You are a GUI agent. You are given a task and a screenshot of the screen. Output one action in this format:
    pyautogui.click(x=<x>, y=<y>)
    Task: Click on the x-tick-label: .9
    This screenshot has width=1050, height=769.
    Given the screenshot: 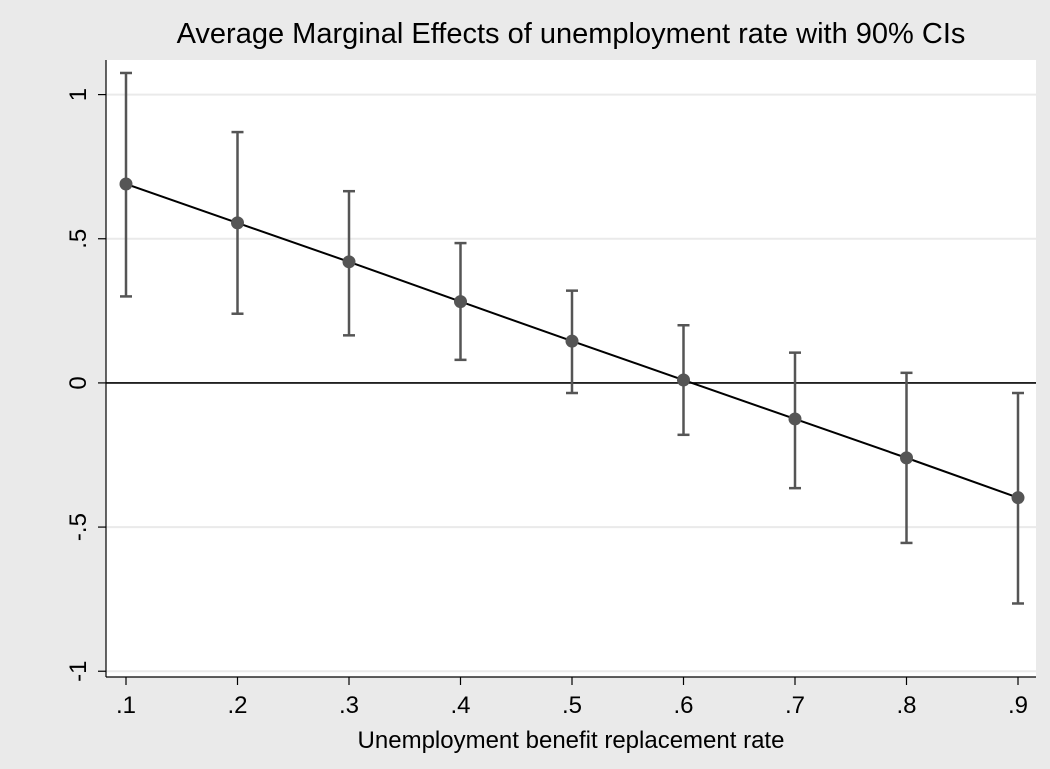 What is the action you would take?
    pyautogui.click(x=1018, y=705)
    